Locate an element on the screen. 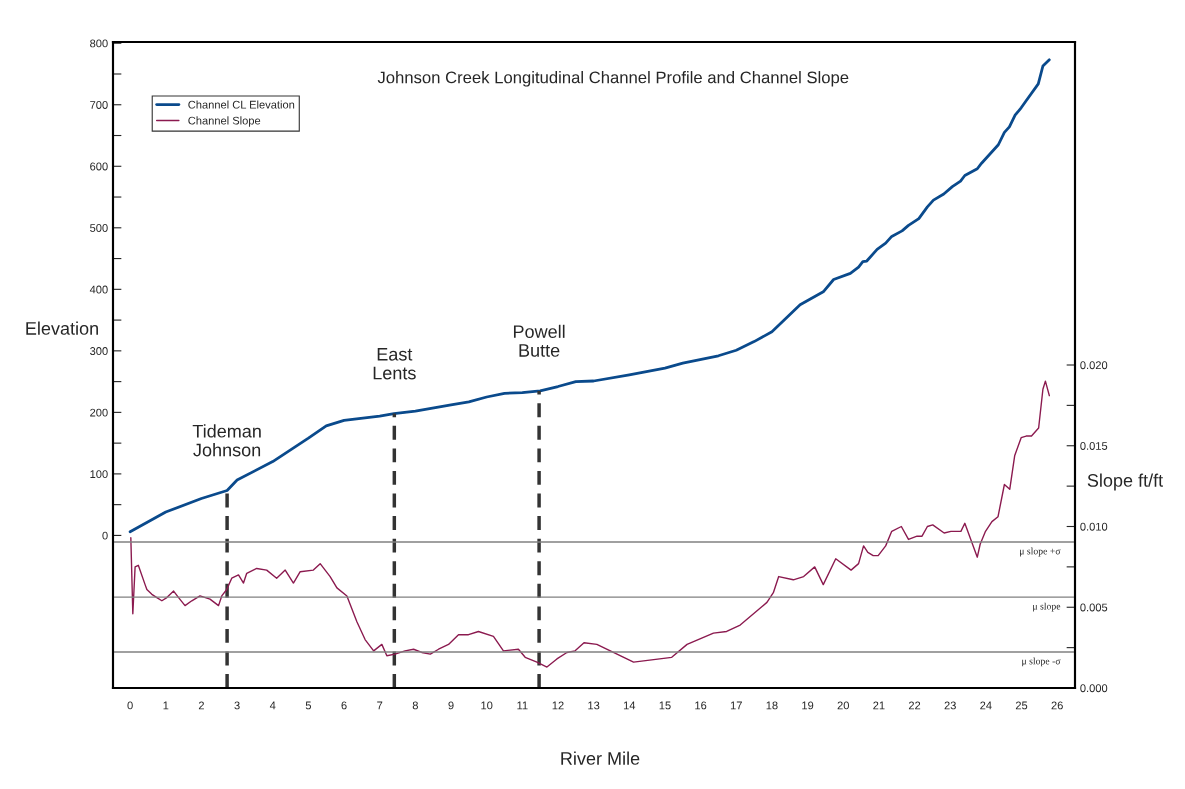 The height and width of the screenshot is (789, 1185). x-tick-label: 11 is located at coordinates (522, 705).